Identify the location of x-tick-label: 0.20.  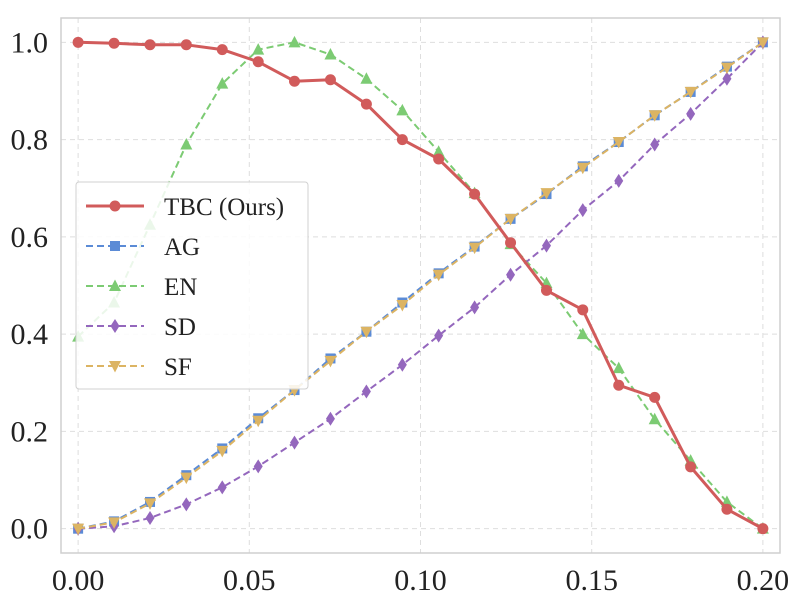
(763, 580).